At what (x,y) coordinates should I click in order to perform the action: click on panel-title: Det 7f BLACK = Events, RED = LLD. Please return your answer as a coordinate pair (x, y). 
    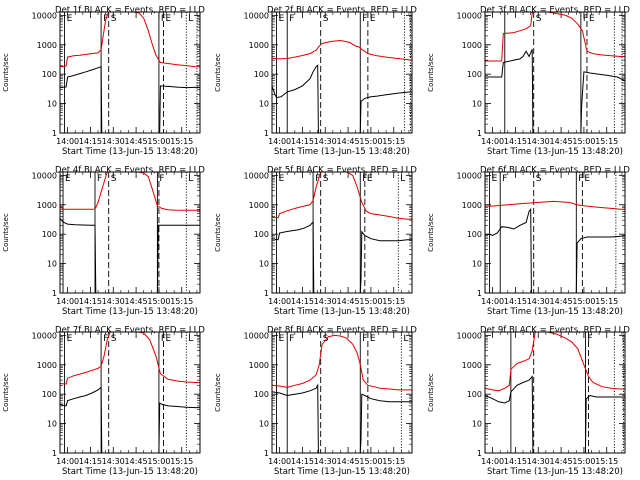
    Looking at the image, I should click on (130, 331).